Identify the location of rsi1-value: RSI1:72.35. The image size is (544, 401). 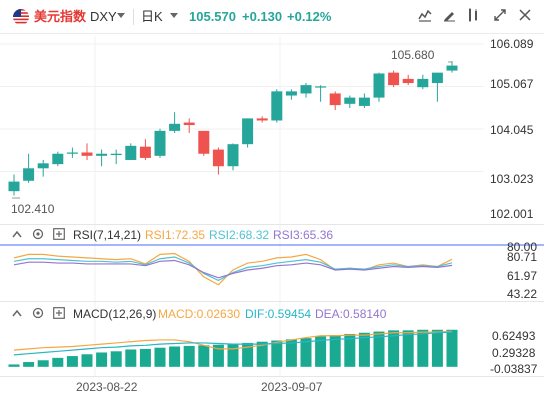
(175, 235).